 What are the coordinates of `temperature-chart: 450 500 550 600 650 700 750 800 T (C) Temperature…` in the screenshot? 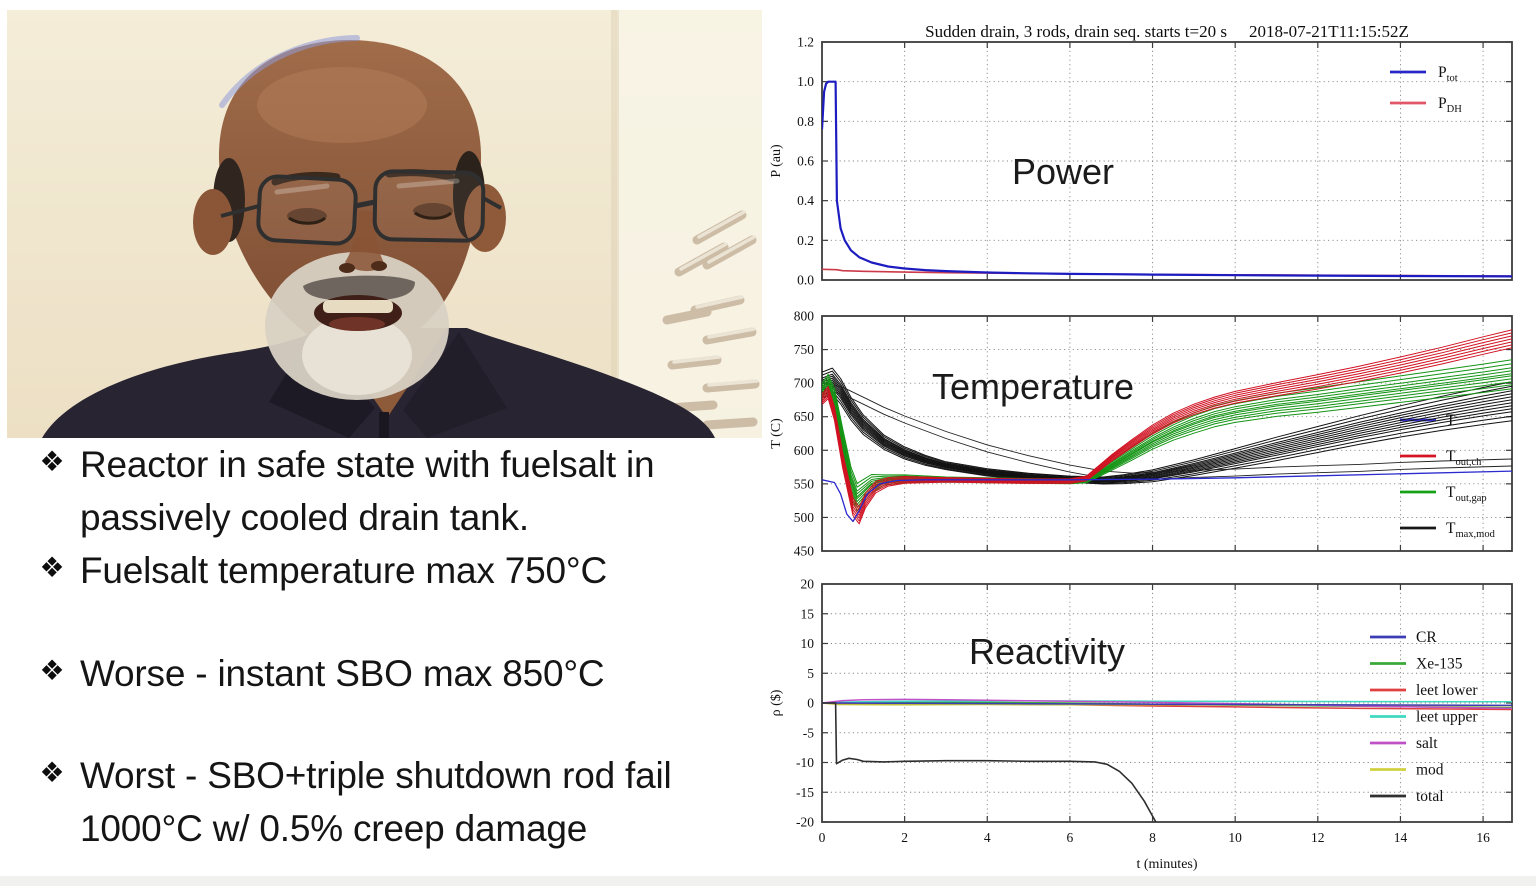 It's located at (1141, 434).